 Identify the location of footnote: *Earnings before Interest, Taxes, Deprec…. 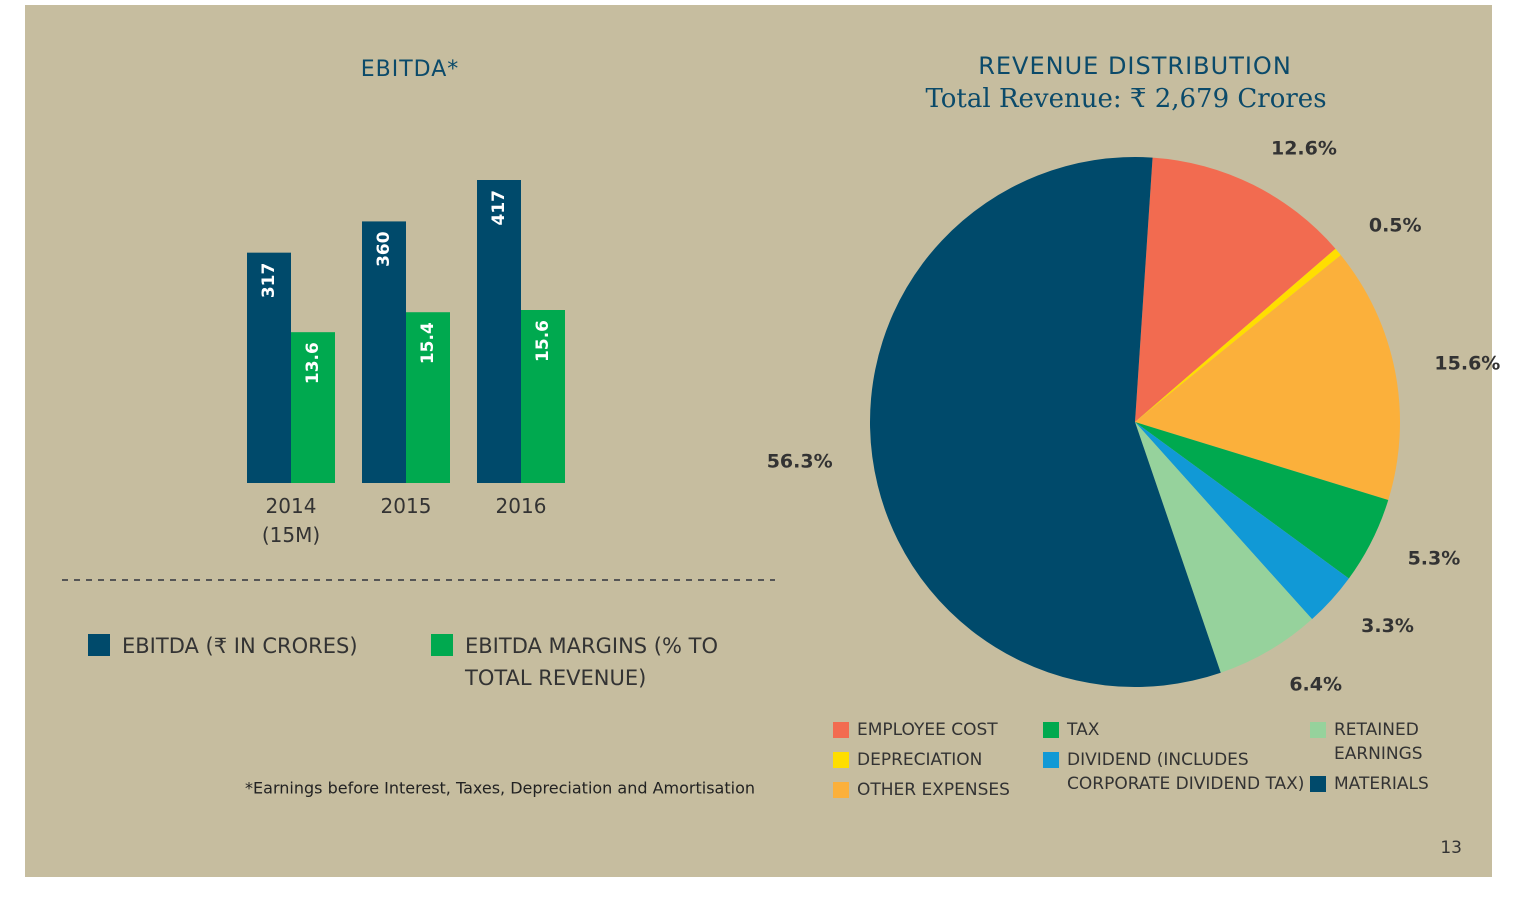
(500, 788).